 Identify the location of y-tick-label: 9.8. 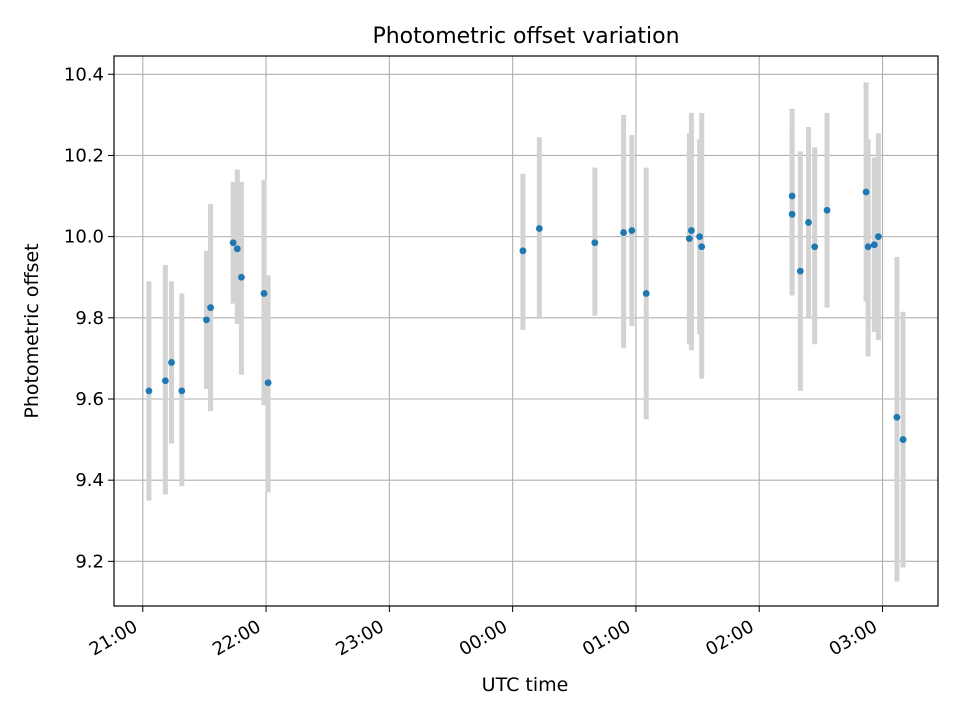
(89, 318).